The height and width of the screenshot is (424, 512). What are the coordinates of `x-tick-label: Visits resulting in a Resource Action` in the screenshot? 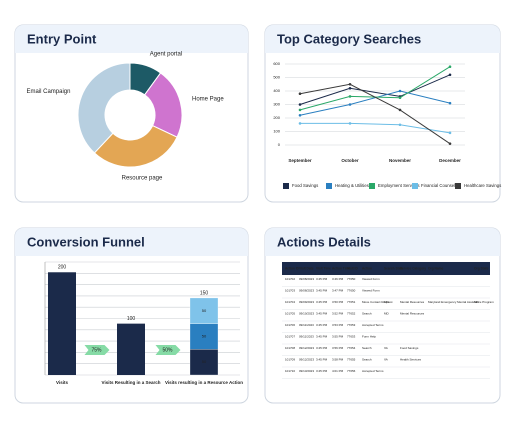 It's located at (204, 382).